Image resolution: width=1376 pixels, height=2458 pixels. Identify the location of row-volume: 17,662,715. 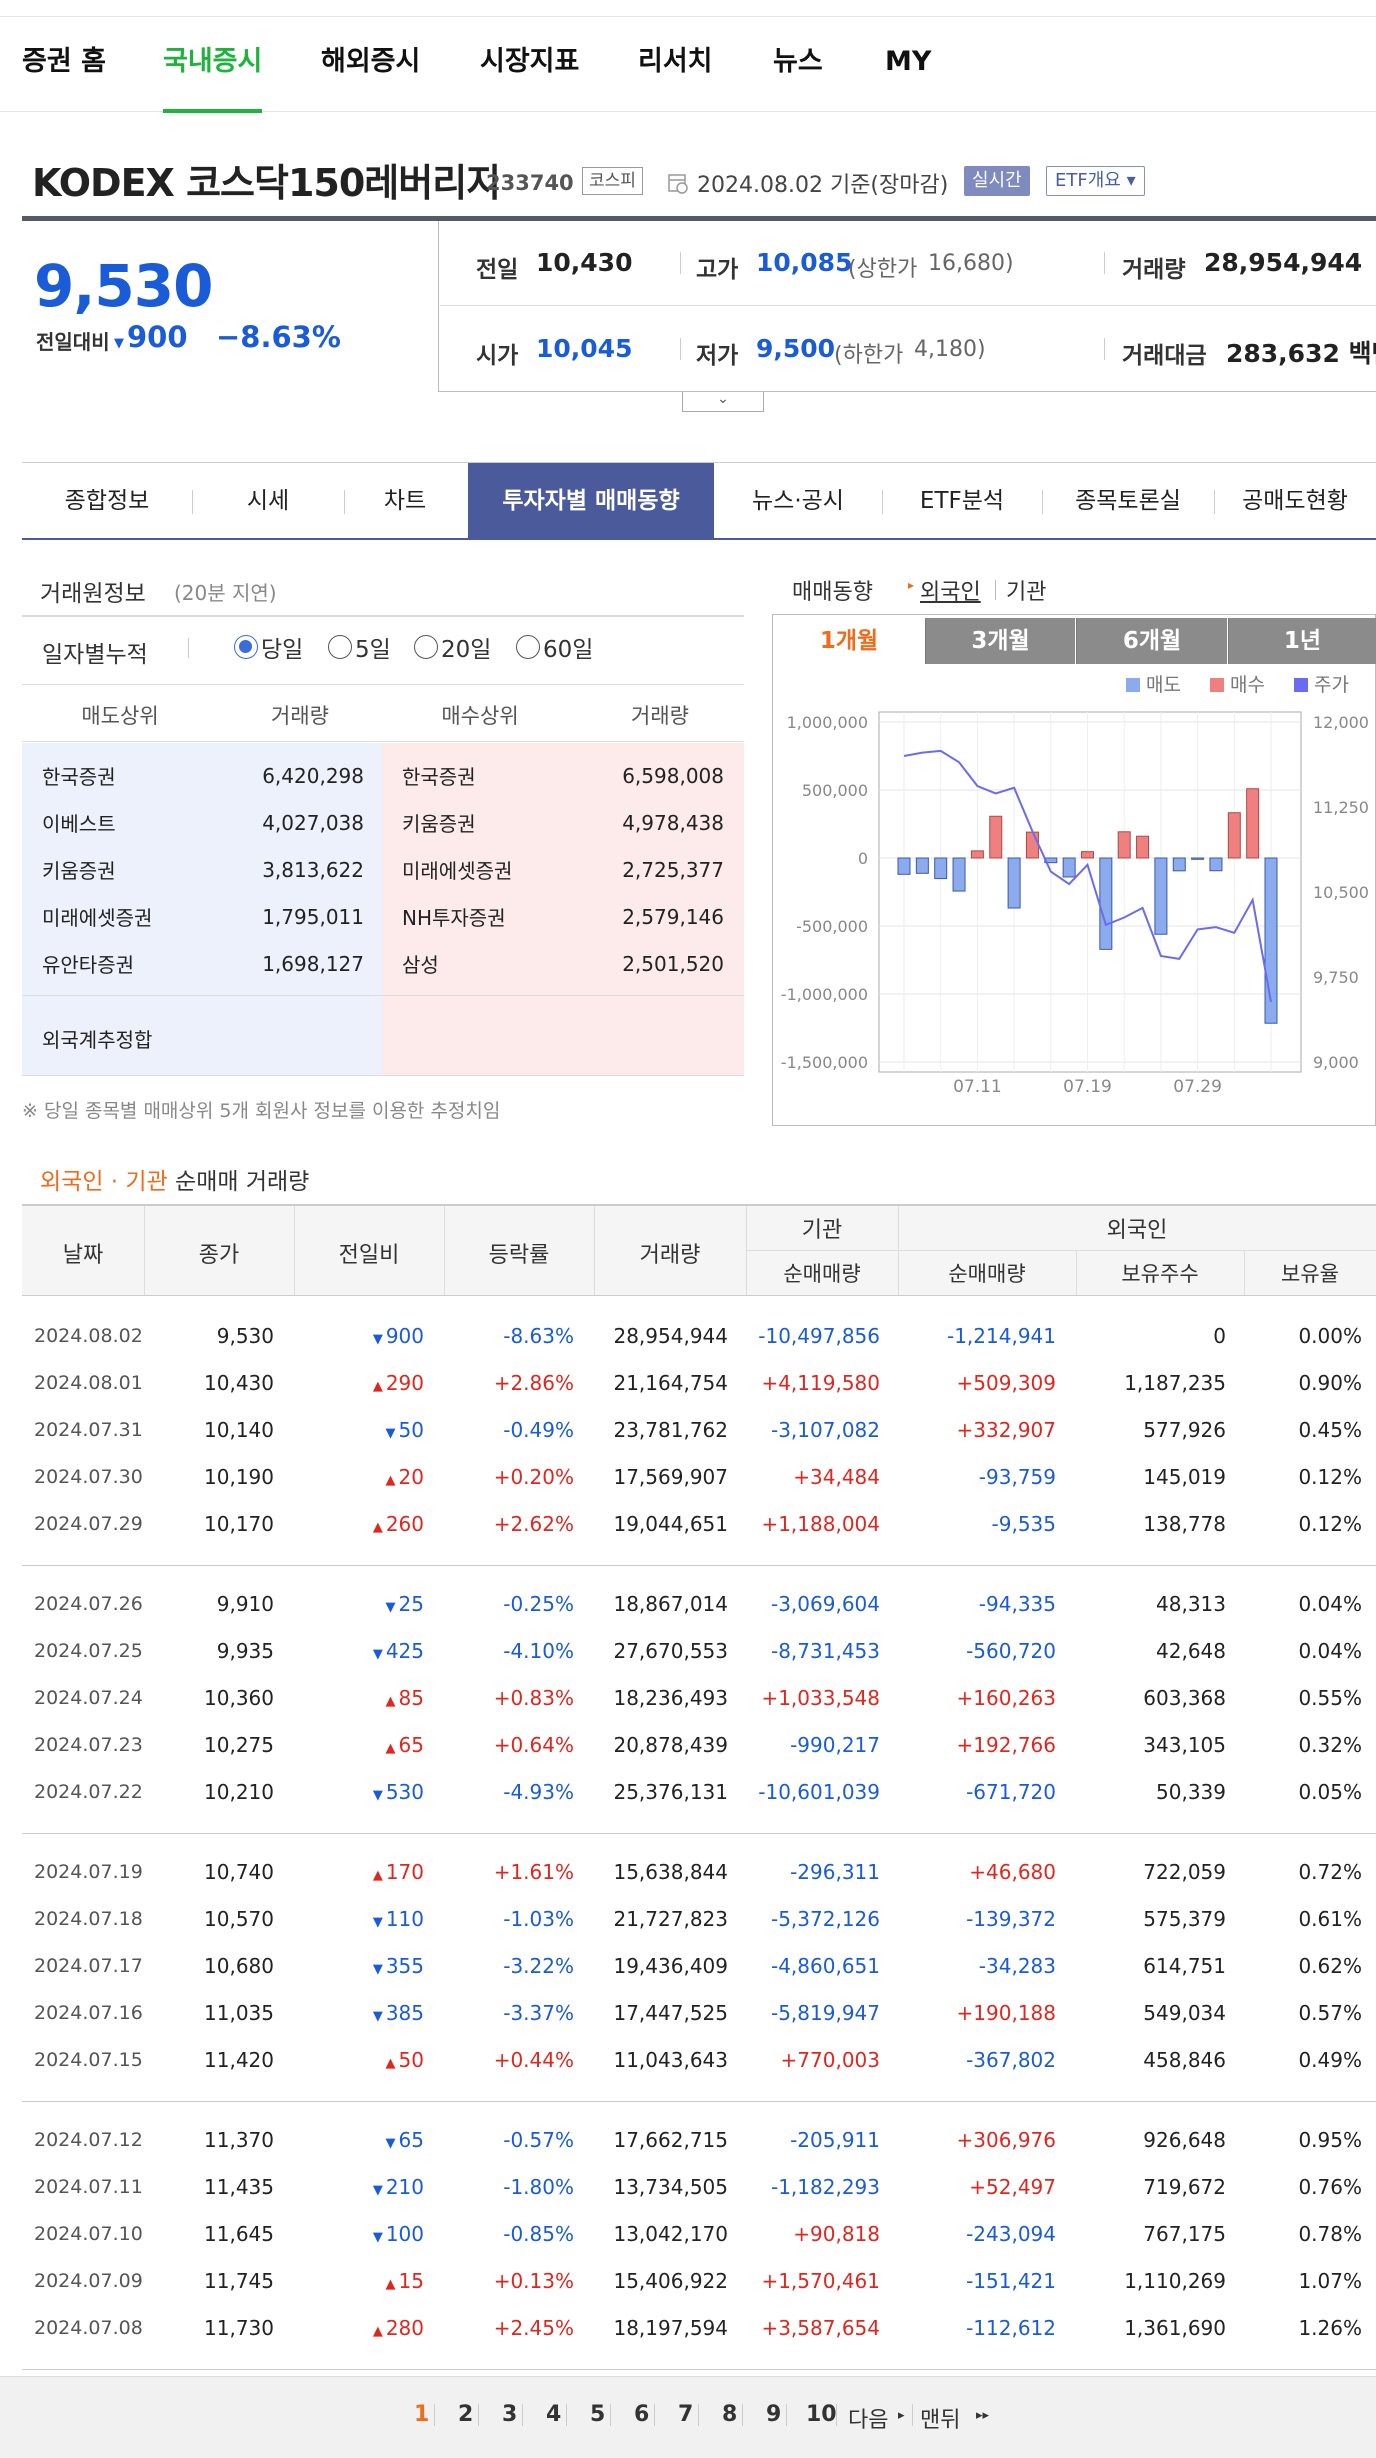
(670, 2140).